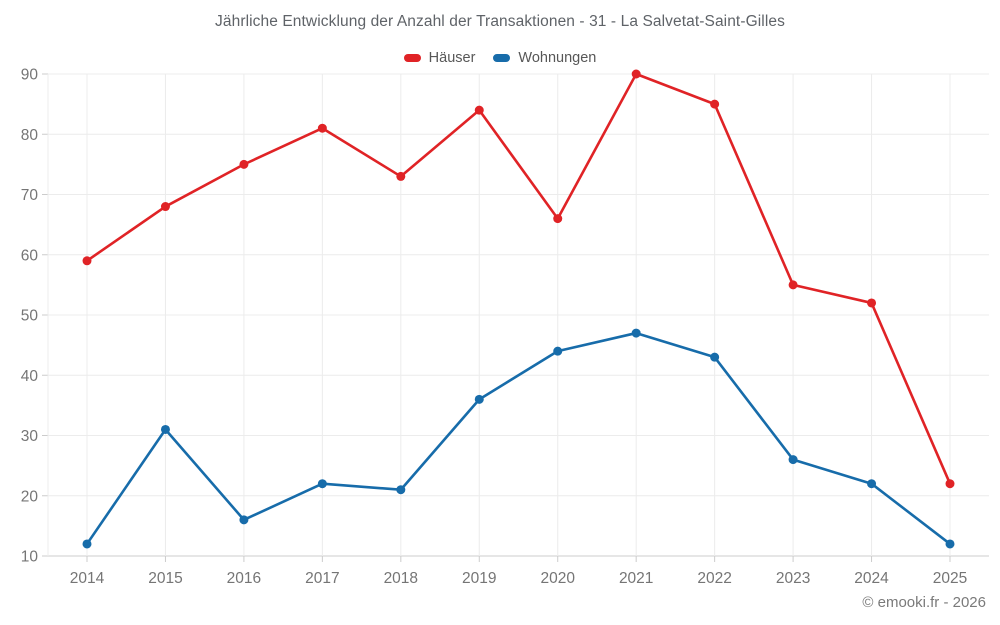 The height and width of the screenshot is (625, 1000). Describe the element at coordinates (30, 195) in the screenshot. I see `y-tick-label: 70` at that location.